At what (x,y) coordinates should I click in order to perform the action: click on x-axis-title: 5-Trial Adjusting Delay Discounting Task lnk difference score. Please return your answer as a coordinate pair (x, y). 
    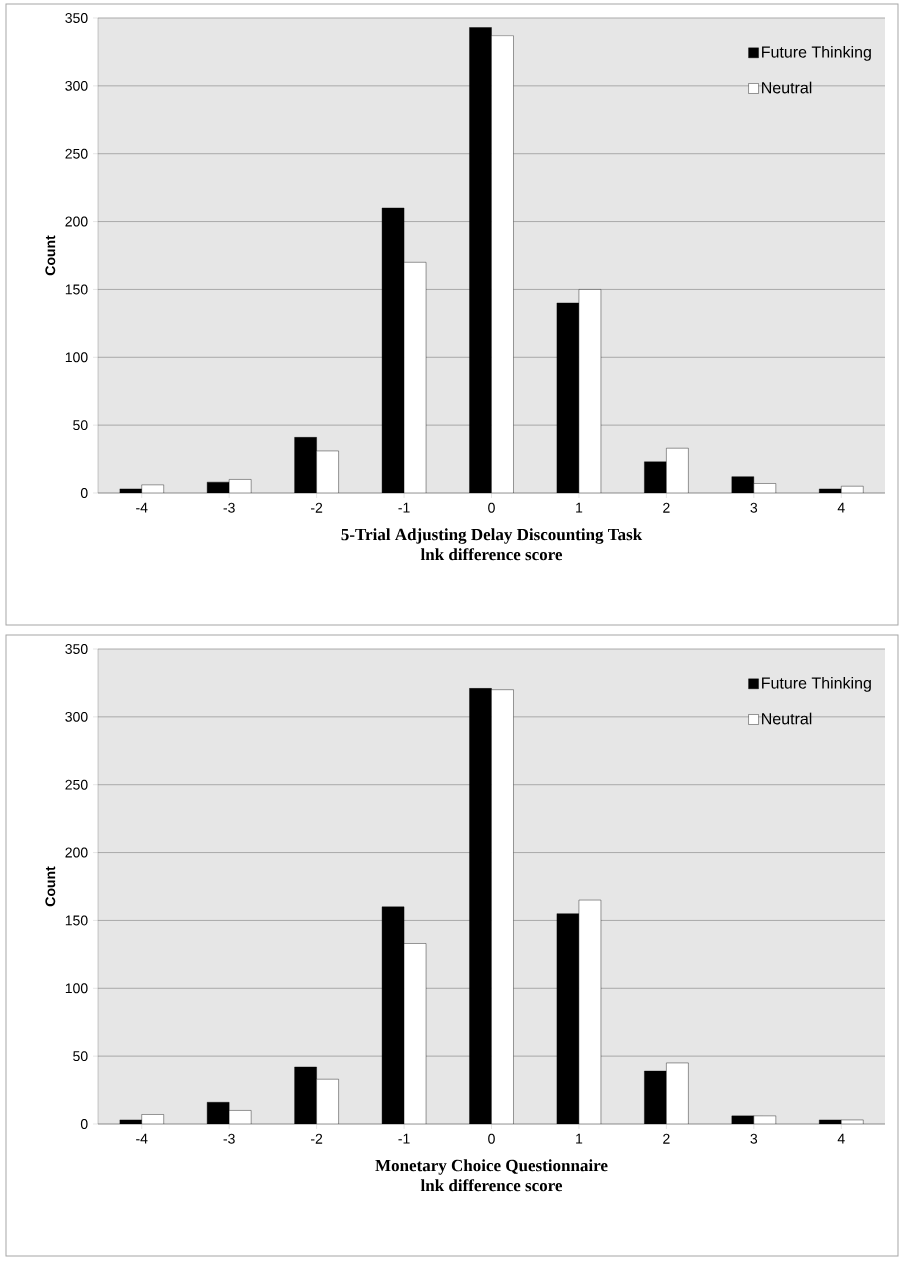
    Looking at the image, I should click on (492, 544).